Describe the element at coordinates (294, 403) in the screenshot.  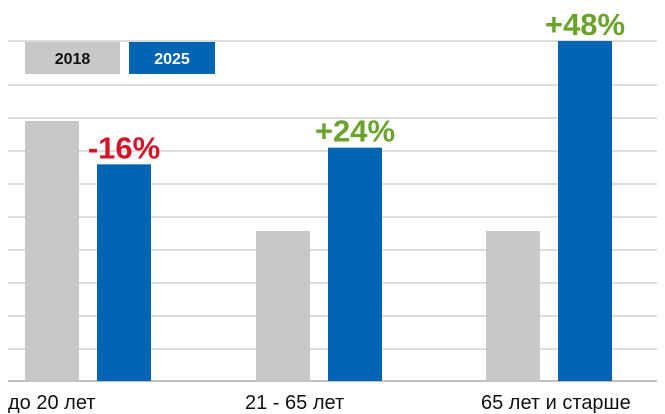
I see `category-label-1: 21 - 65 лет` at that location.